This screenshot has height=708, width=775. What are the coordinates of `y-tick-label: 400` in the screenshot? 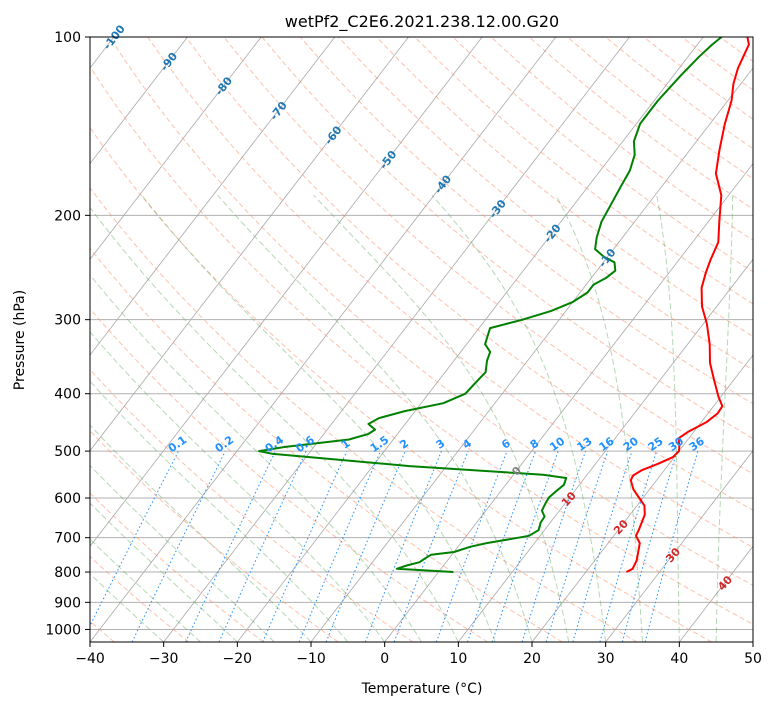 It's located at (67, 395).